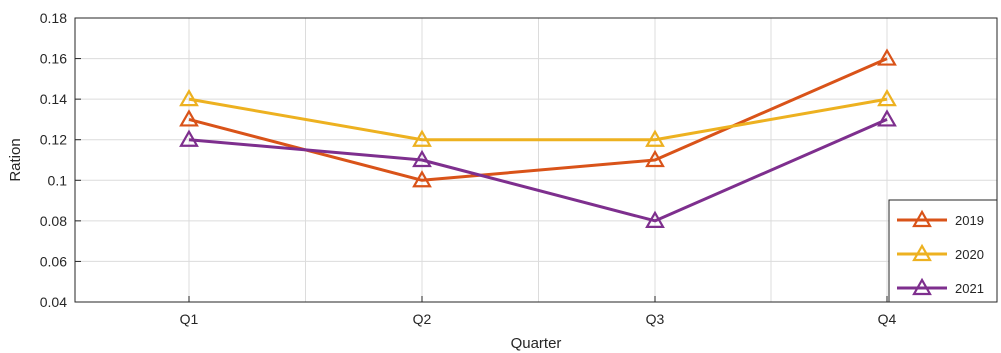 The width and height of the screenshot is (1001, 353). I want to click on y-tick-label: 0.04, so click(53, 302).